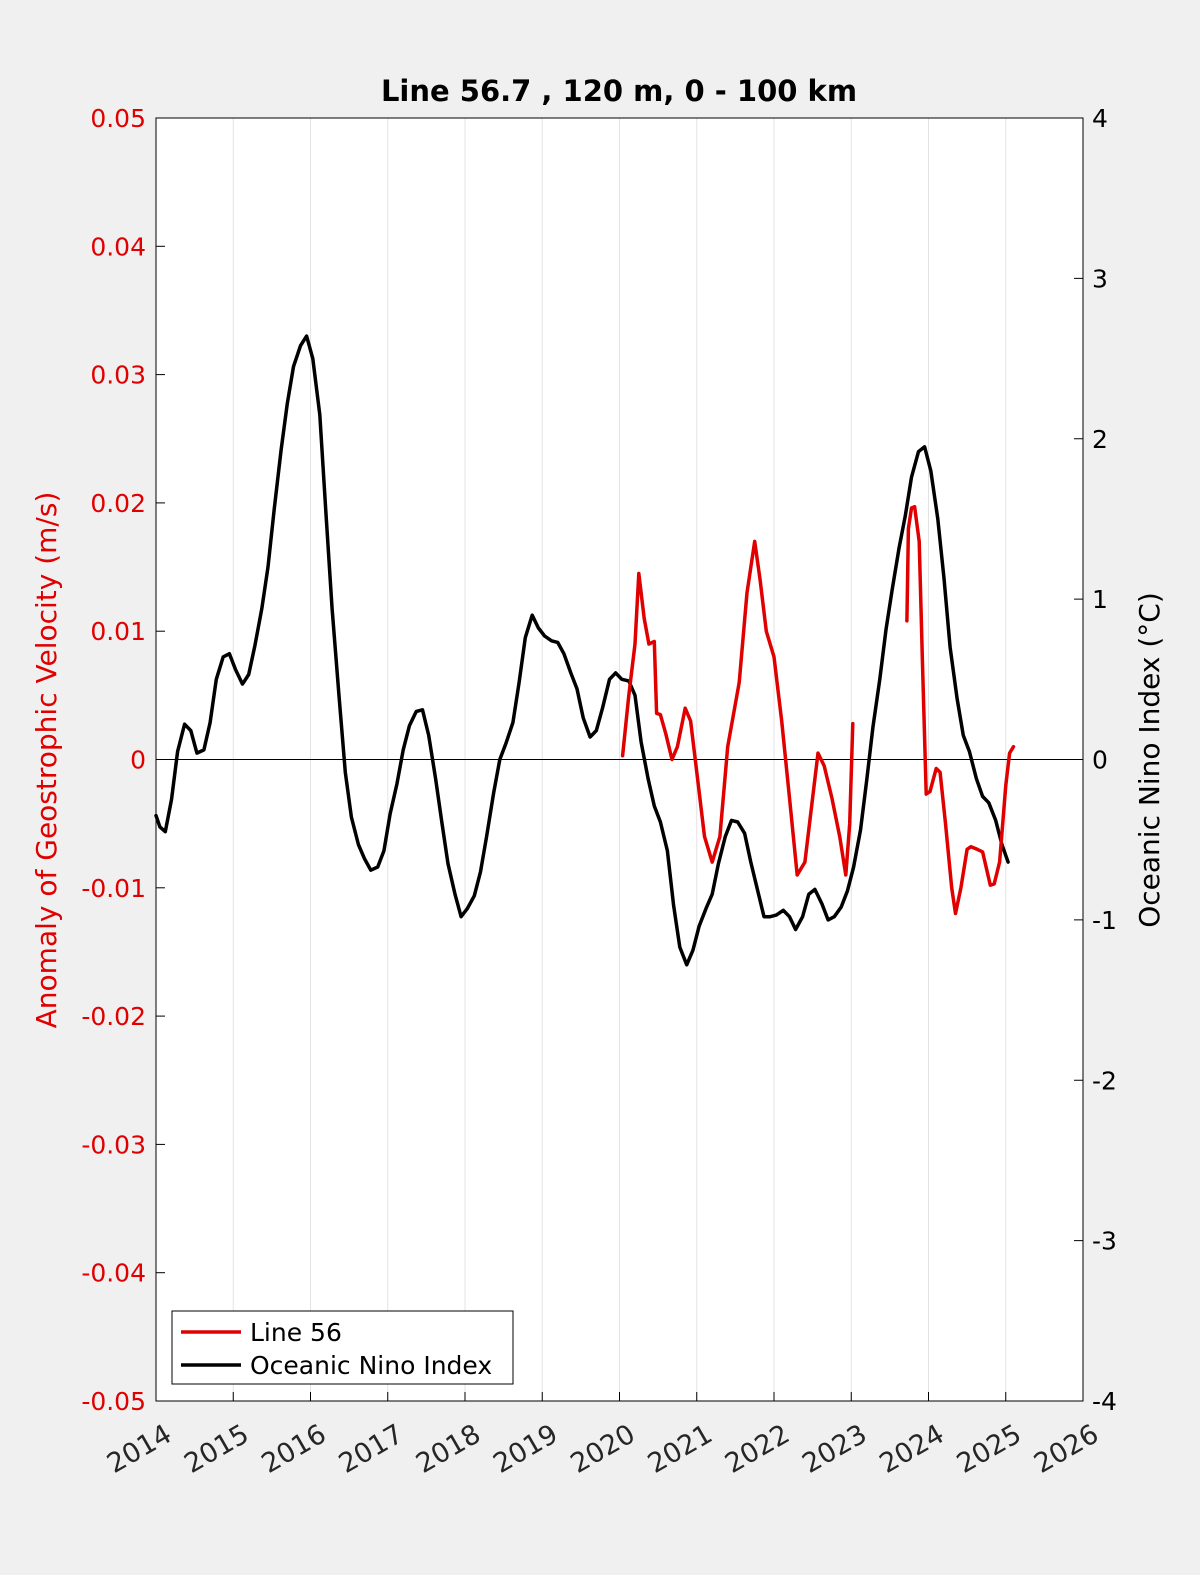  I want to click on x-tick-label: 2017, so click(371, 1449).